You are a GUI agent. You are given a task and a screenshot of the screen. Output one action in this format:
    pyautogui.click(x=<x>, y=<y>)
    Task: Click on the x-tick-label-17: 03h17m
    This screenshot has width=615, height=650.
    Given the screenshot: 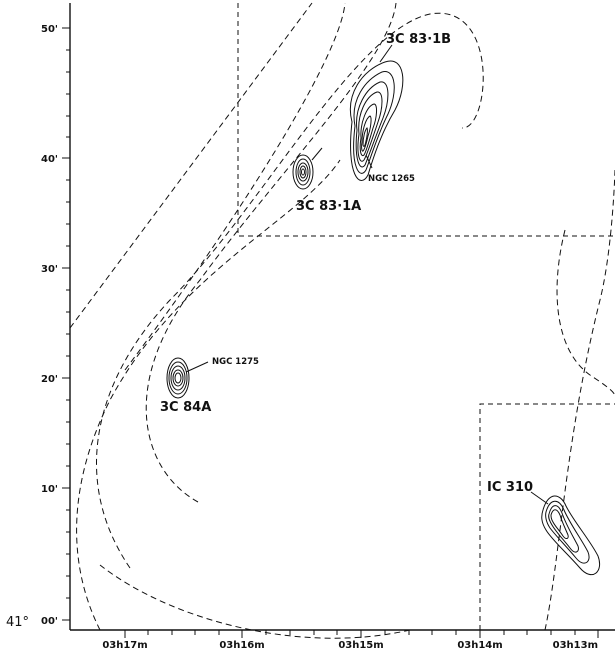 What is the action you would take?
    pyautogui.click(x=124, y=645)
    